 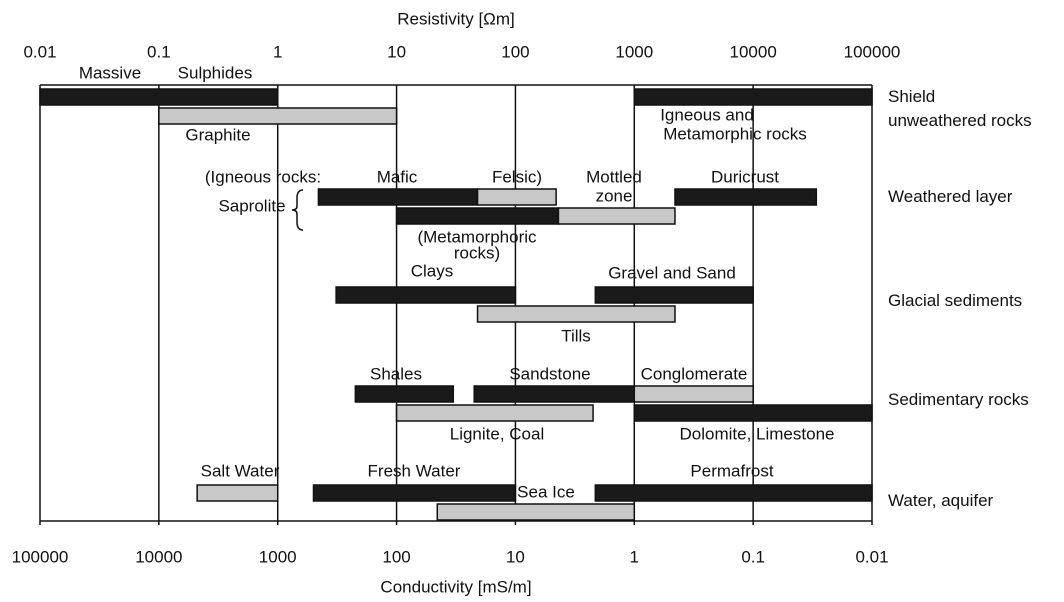 What do you see at coordinates (477, 252) in the screenshot?
I see `annotation: rocks)` at bounding box center [477, 252].